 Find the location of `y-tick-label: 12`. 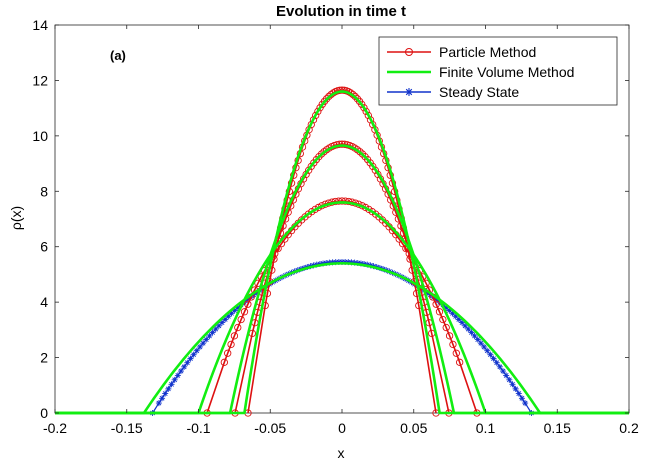

y-tick-label: 12 is located at coordinates (40, 80).